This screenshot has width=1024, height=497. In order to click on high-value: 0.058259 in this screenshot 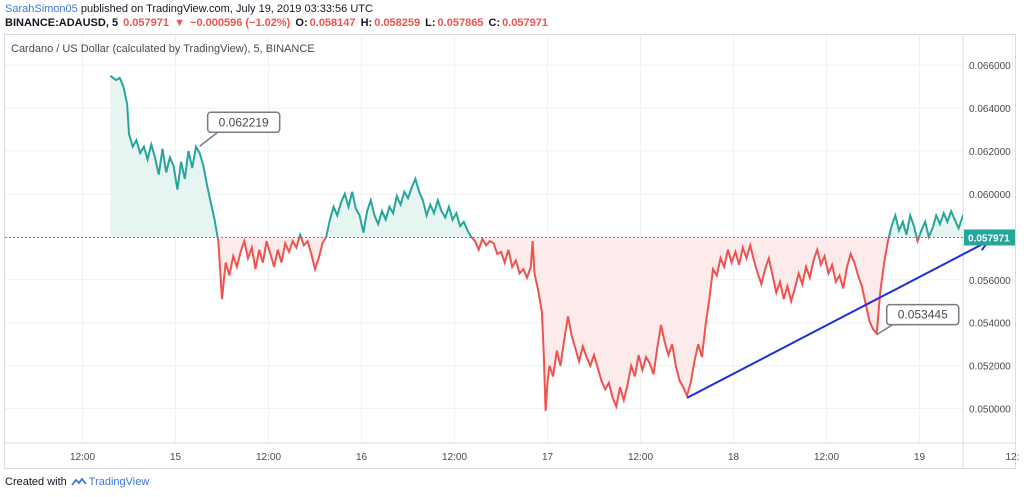, I will do `click(397, 23)`.